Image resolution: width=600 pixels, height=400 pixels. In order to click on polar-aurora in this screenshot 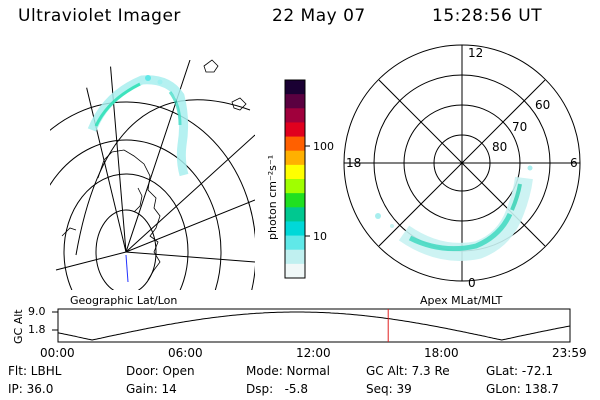, I will do `click(454, 213)`.